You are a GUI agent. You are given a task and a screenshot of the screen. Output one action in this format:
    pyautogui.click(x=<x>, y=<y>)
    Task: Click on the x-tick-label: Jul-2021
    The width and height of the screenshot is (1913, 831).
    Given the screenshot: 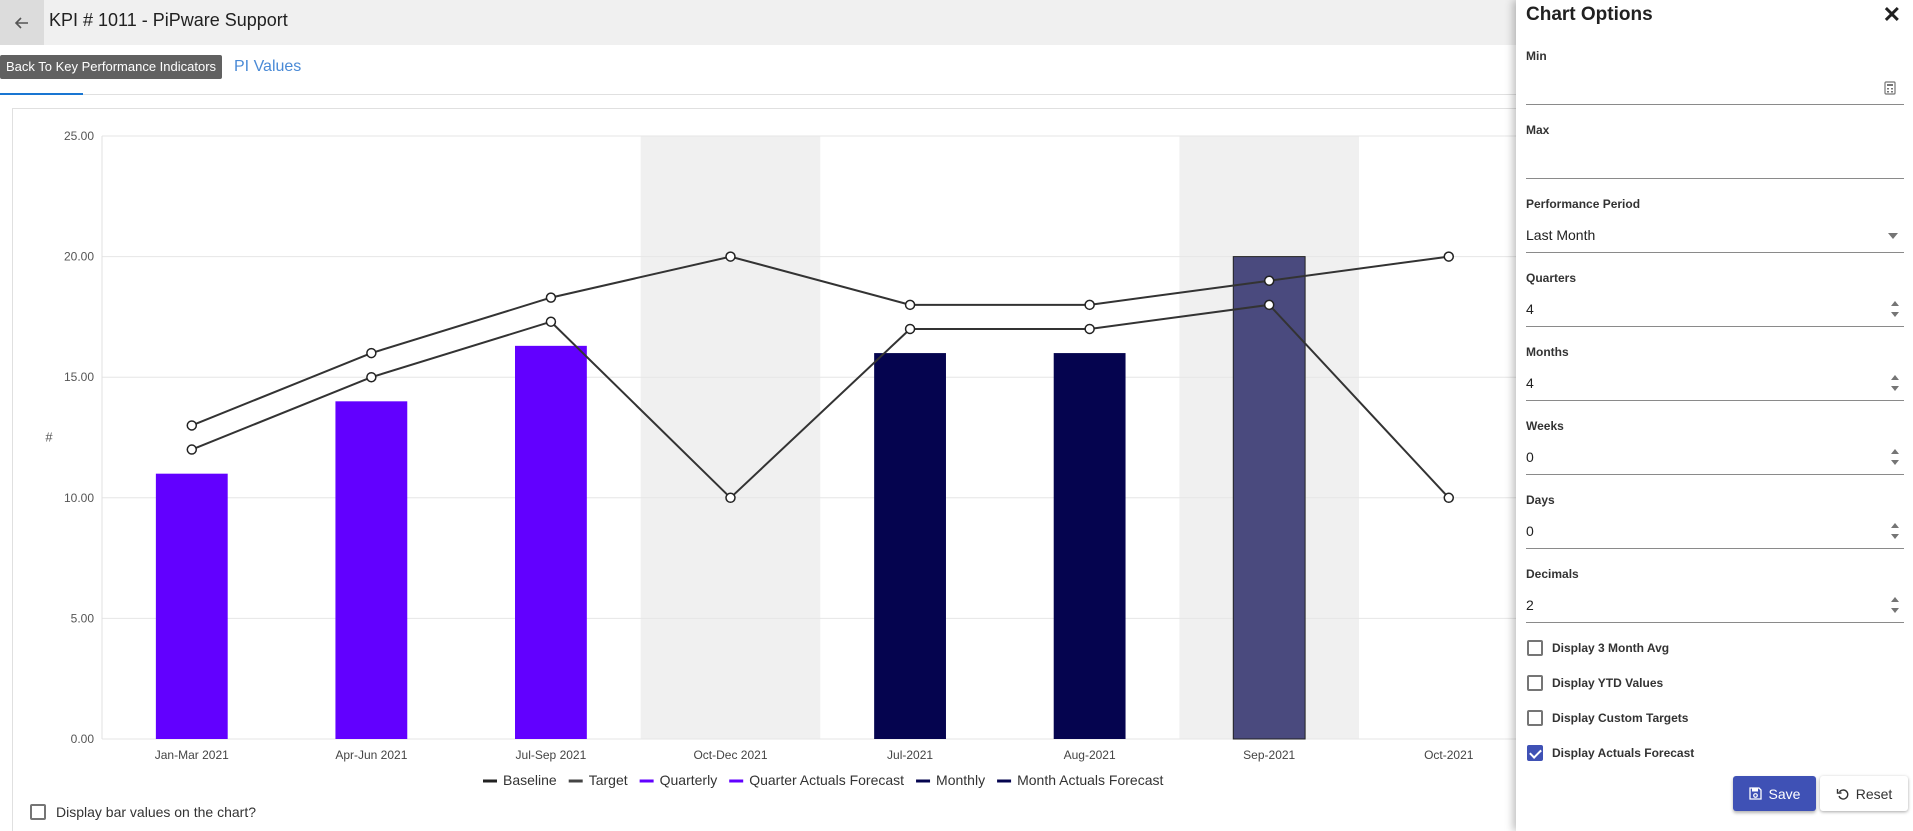 What is the action you would take?
    pyautogui.click(x=910, y=755)
    